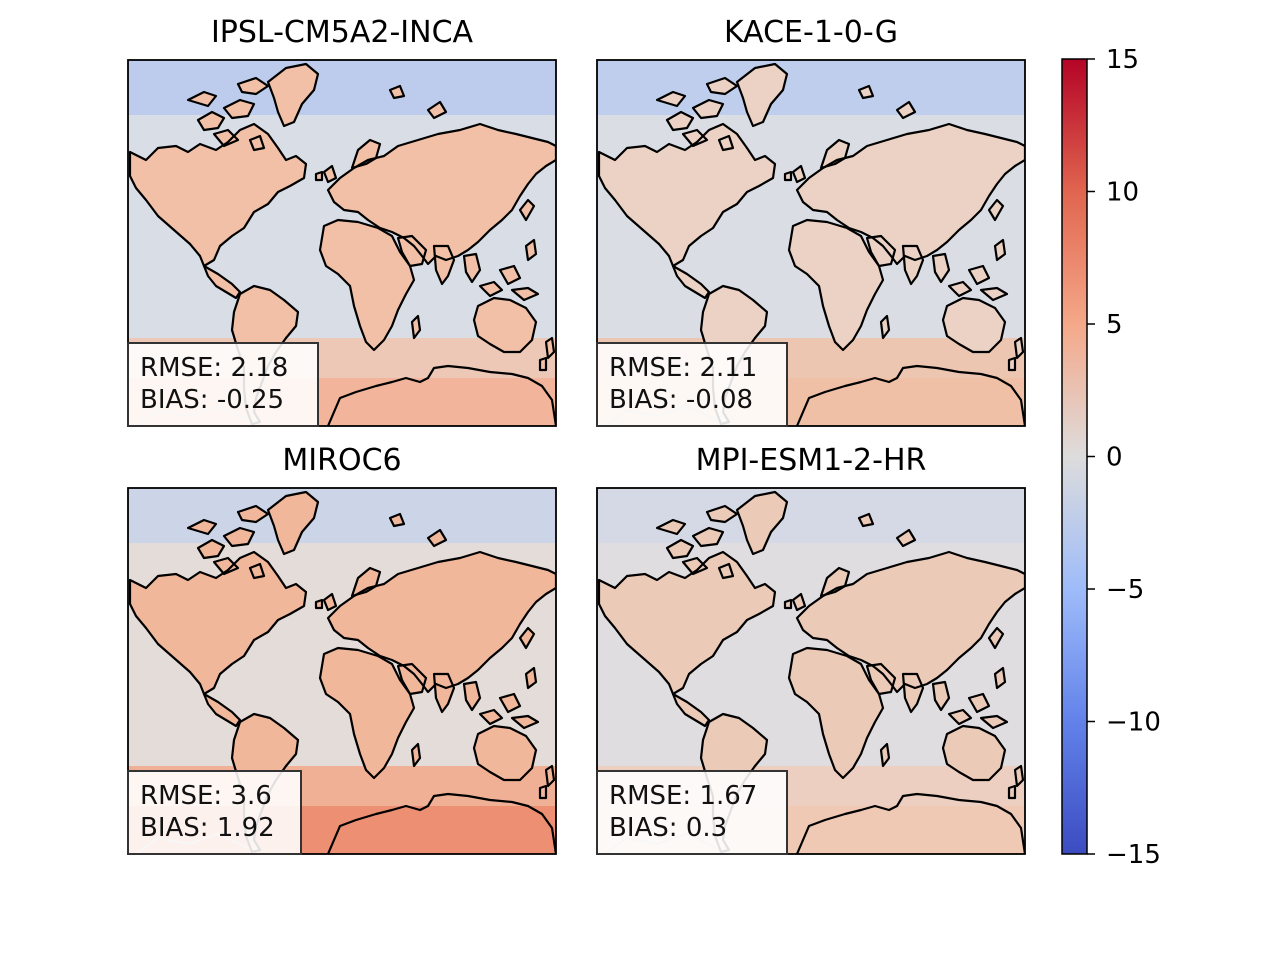 The width and height of the screenshot is (1280, 960). What do you see at coordinates (683, 368) in the screenshot?
I see `rmse-label: RMSE: 2.11` at bounding box center [683, 368].